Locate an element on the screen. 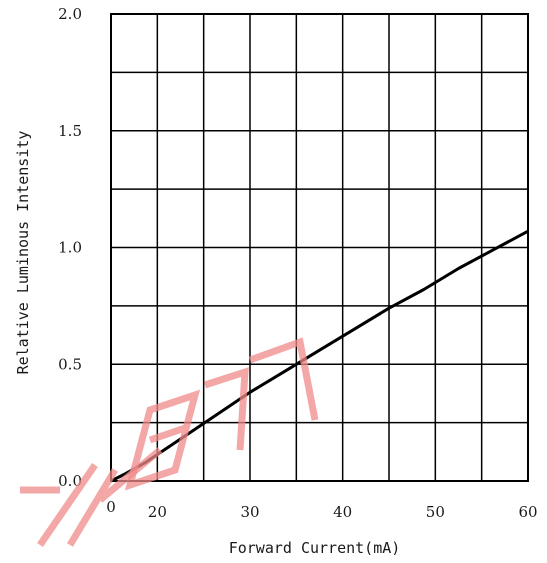  y-axis-label: Relative Luminous Intensity is located at coordinates (23, 253).